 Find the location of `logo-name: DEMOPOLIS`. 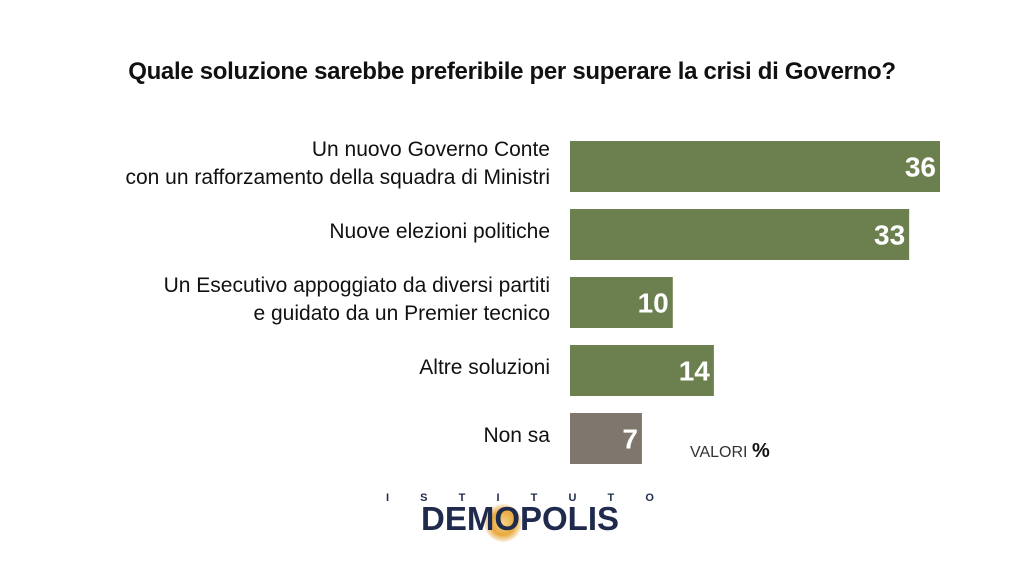

logo-name: DEMOPOLIS is located at coordinates (520, 518).